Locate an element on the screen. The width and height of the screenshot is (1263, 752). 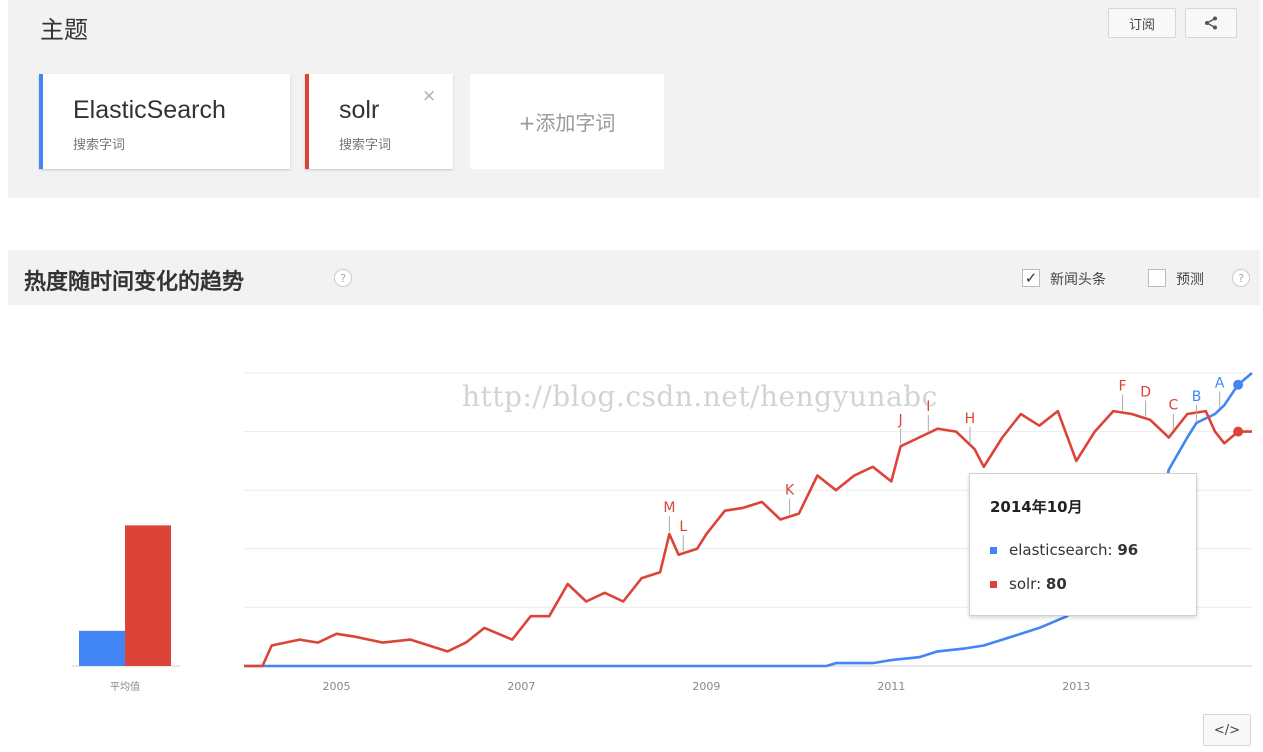
help-icon: ? is located at coordinates (343, 278).